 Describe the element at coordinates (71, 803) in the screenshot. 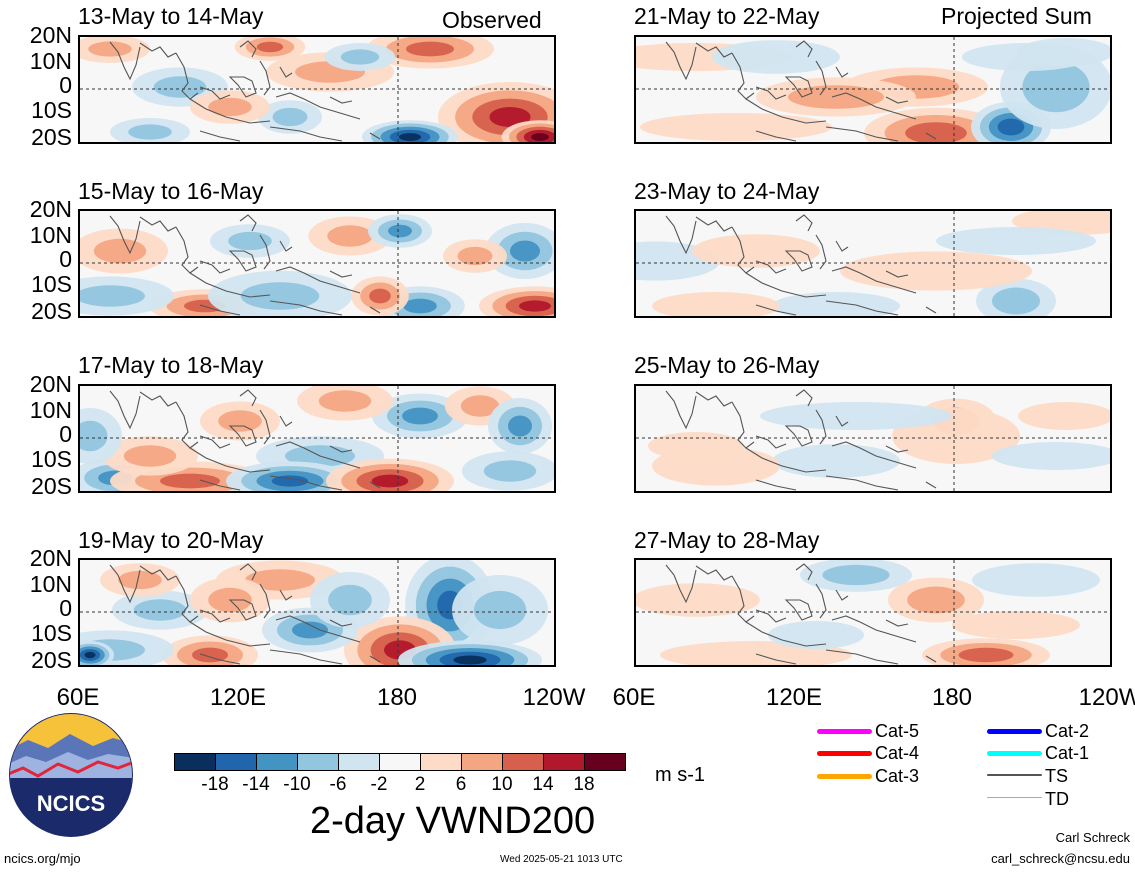

I see `logo-text: NCICS` at that location.